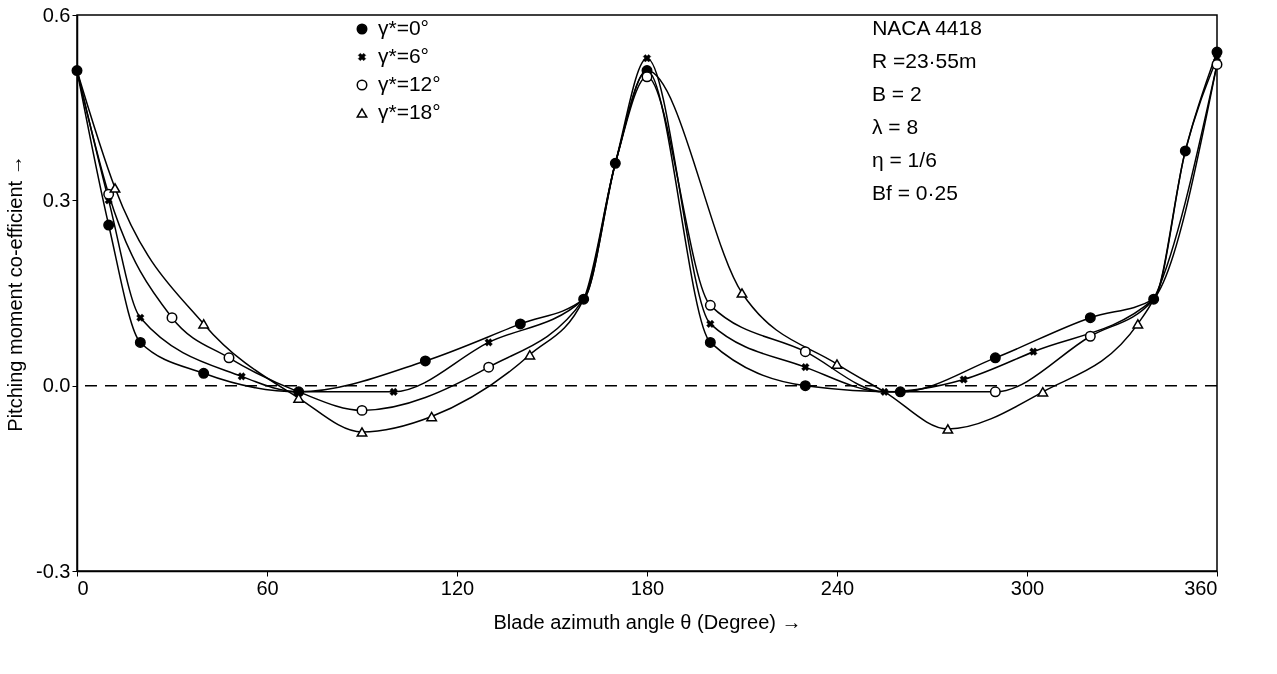 This screenshot has width=1277, height=674. What do you see at coordinates (927, 27) in the screenshot?
I see `annotation: NACA 4418` at bounding box center [927, 27].